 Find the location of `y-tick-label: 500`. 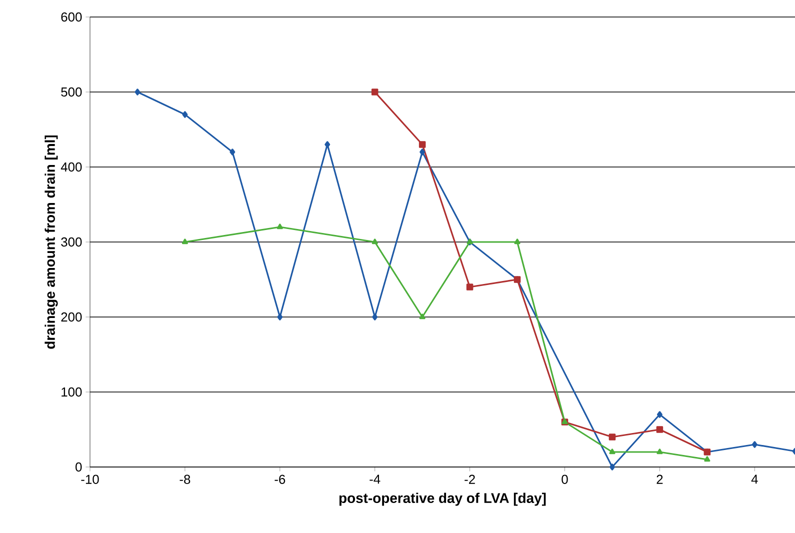

y-tick-label: 500 is located at coordinates (71, 92).